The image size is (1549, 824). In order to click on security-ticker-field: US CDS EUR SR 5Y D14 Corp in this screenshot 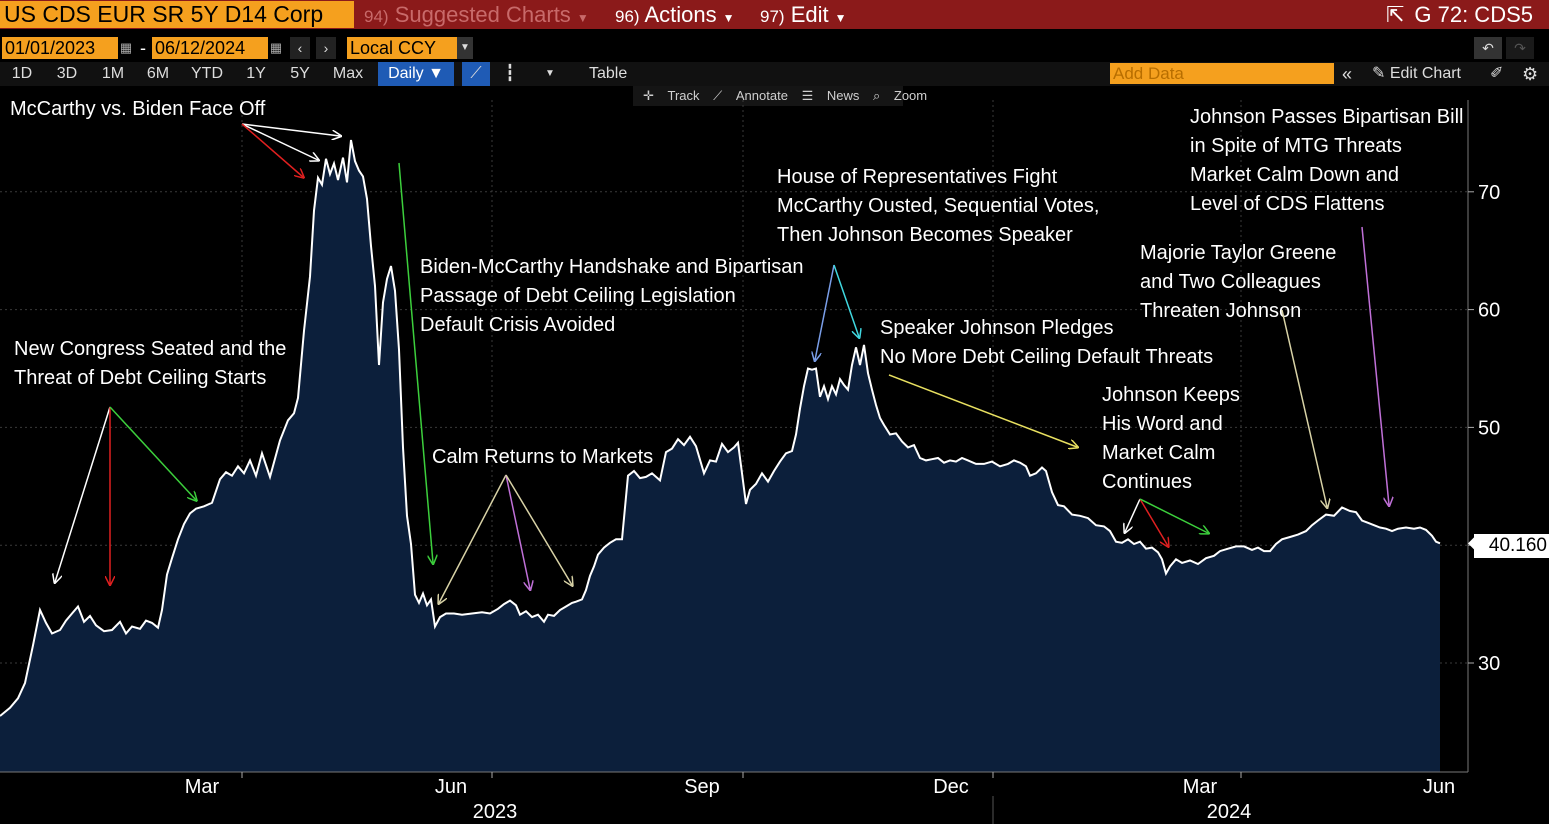, I will do `click(177, 14)`.